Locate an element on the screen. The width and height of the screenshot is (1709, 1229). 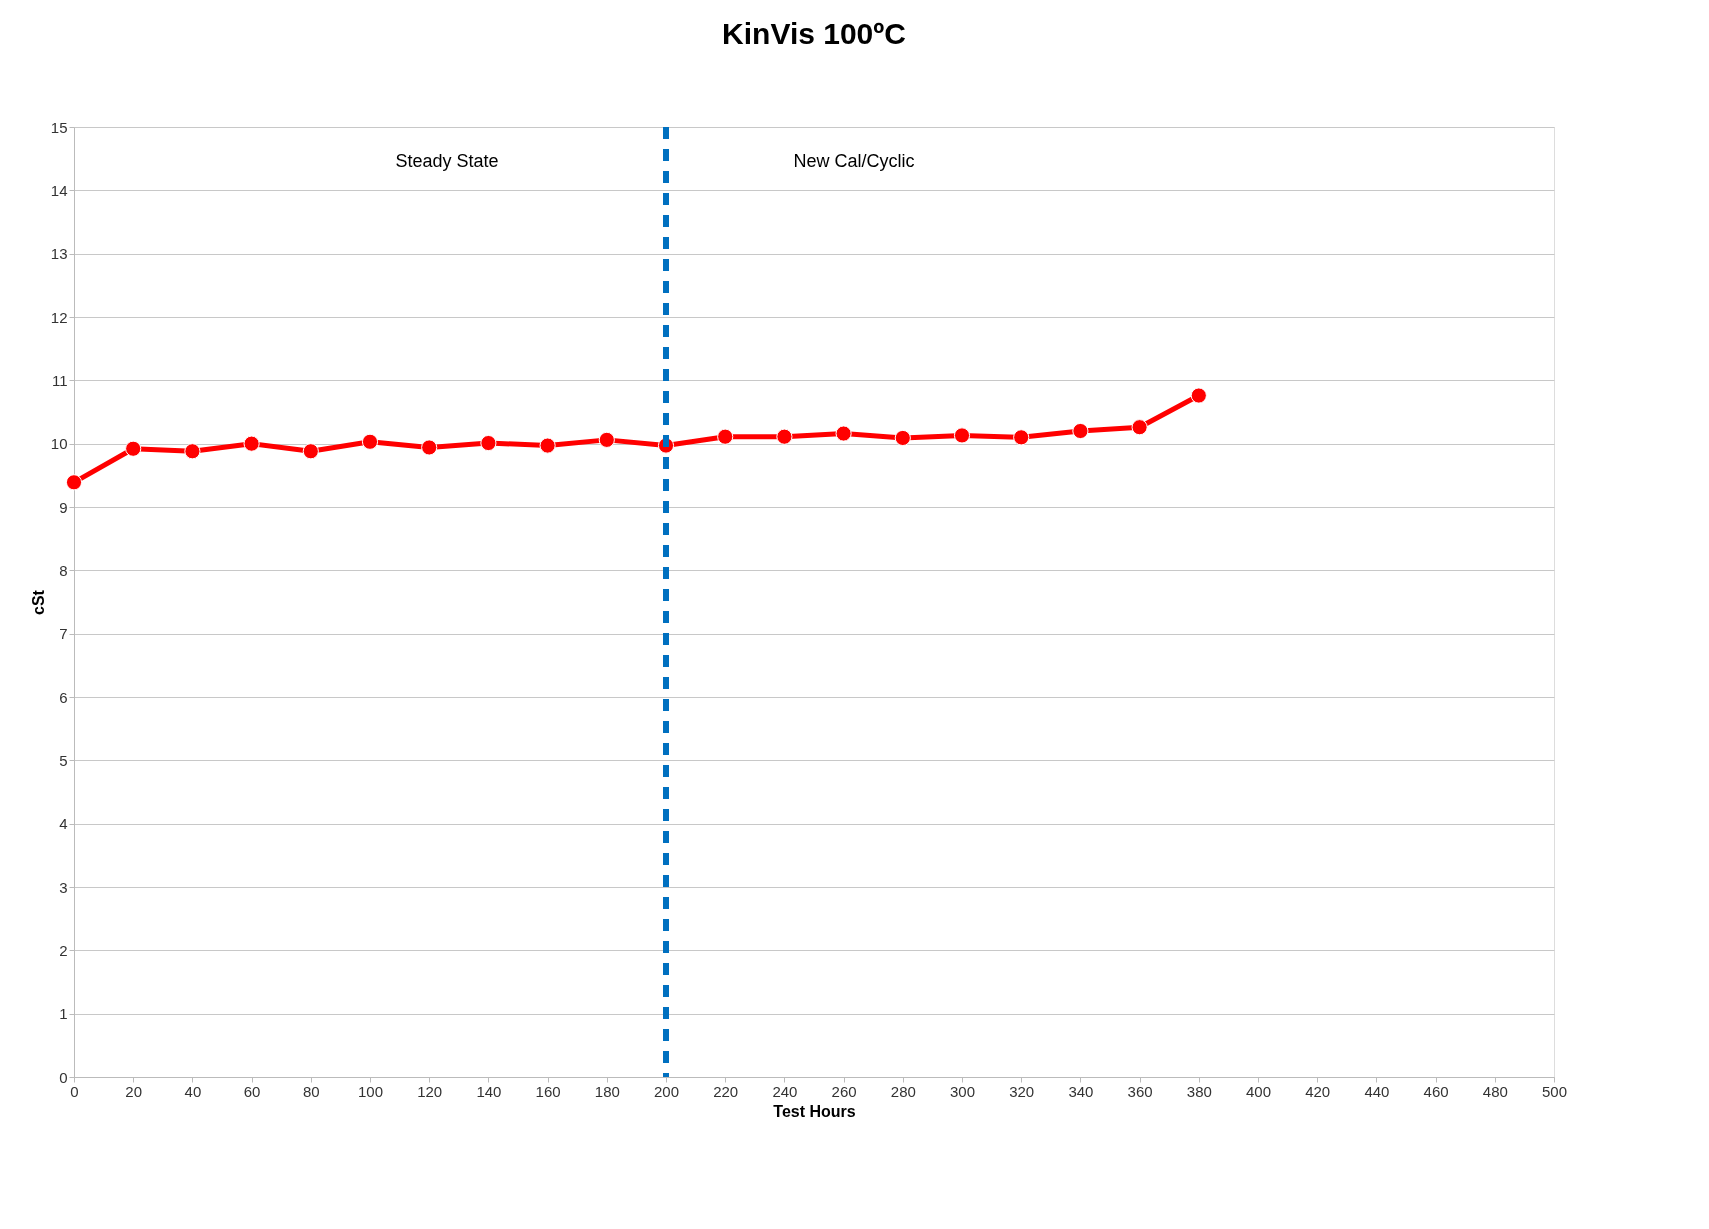
y-tick-label: 6 is located at coordinates (63, 697).